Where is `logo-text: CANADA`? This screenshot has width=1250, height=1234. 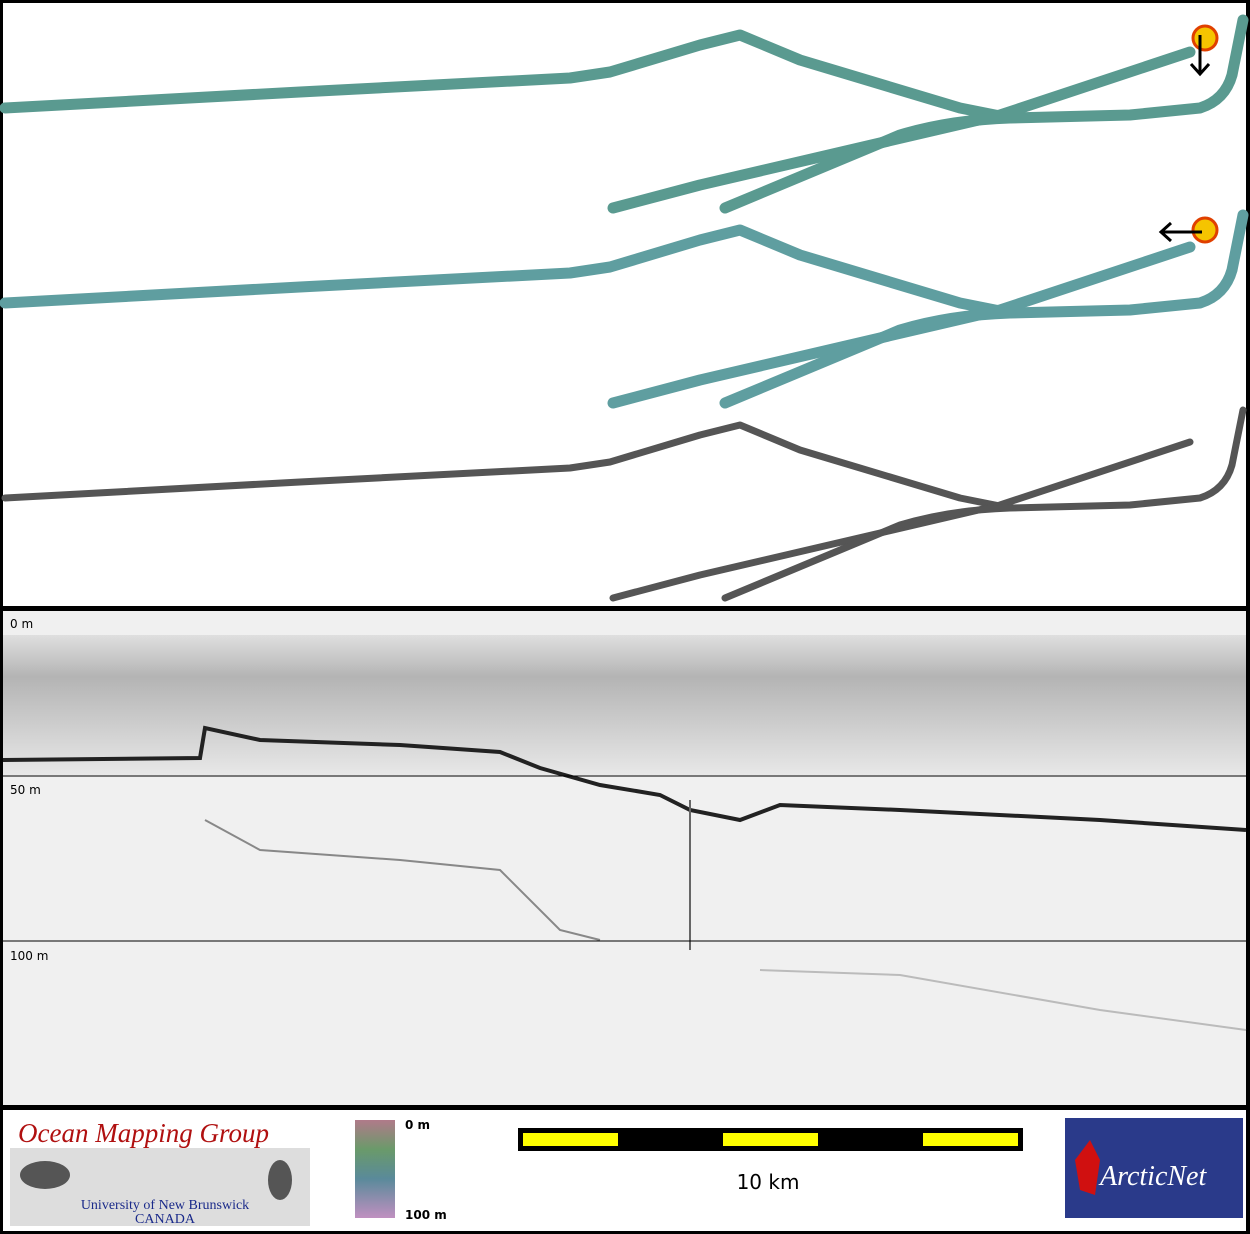
logo-text: CANADA is located at coordinates (165, 1219).